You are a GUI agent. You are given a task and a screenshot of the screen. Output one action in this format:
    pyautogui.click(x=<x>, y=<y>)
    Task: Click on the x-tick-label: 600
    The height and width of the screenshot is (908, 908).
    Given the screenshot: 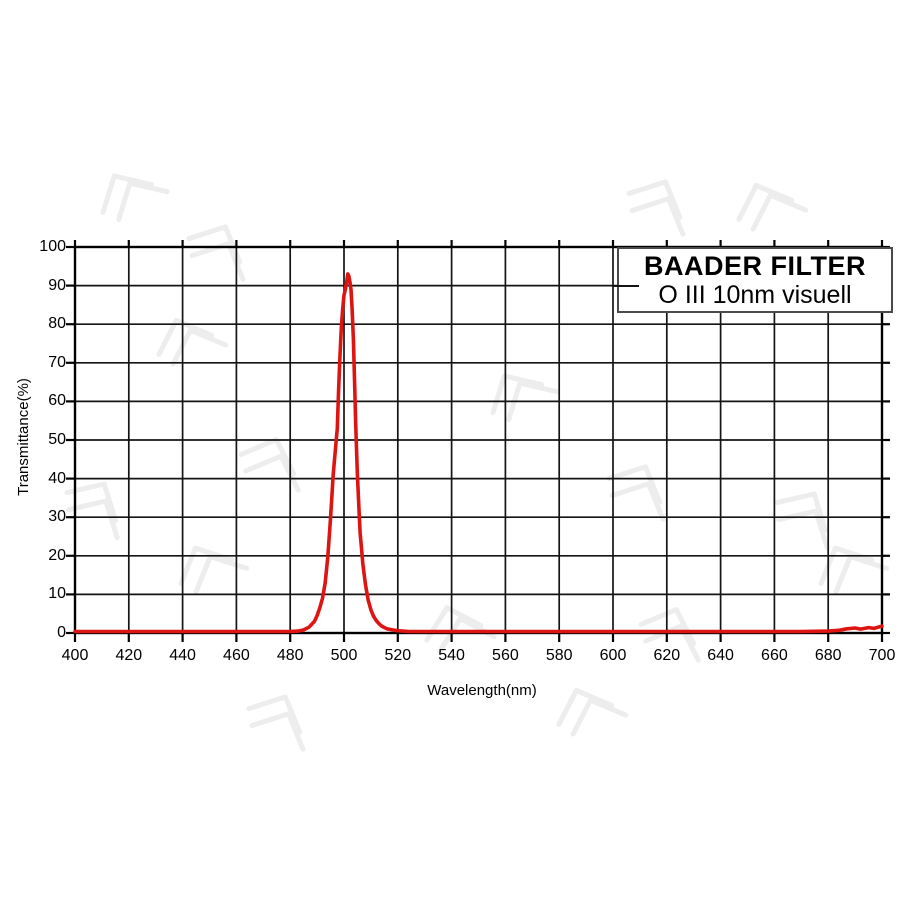 What is the action you would take?
    pyautogui.click(x=613, y=655)
    